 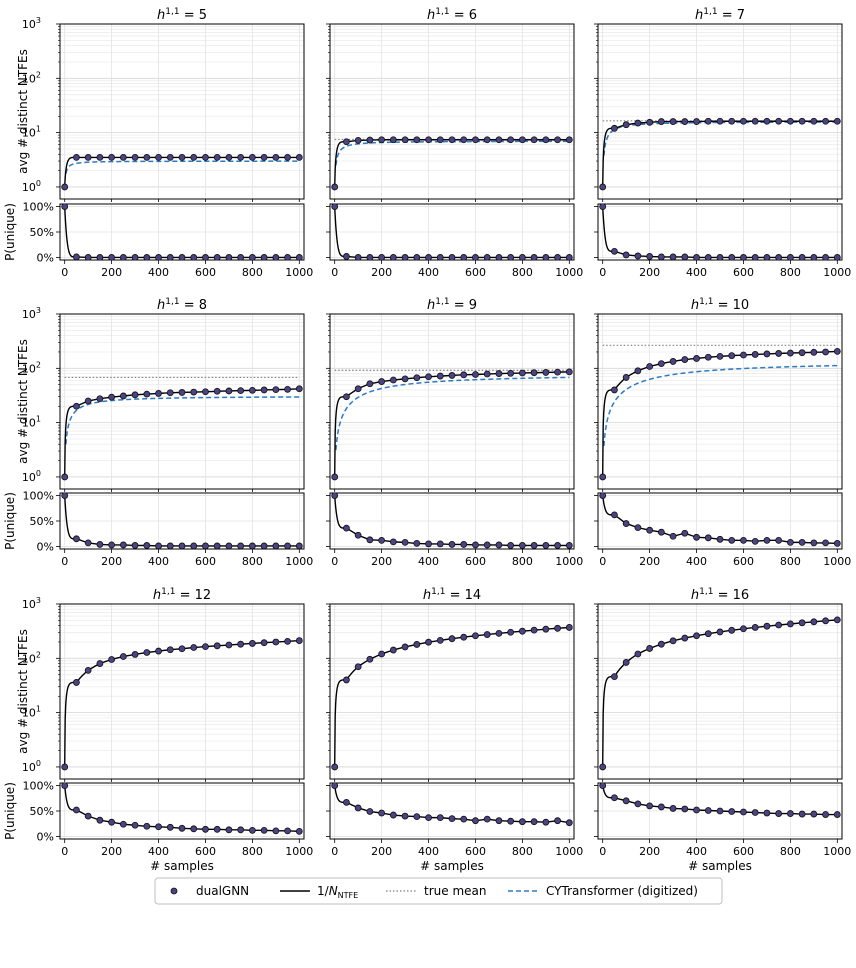 I want to click on top-series, so click(x=182, y=704).